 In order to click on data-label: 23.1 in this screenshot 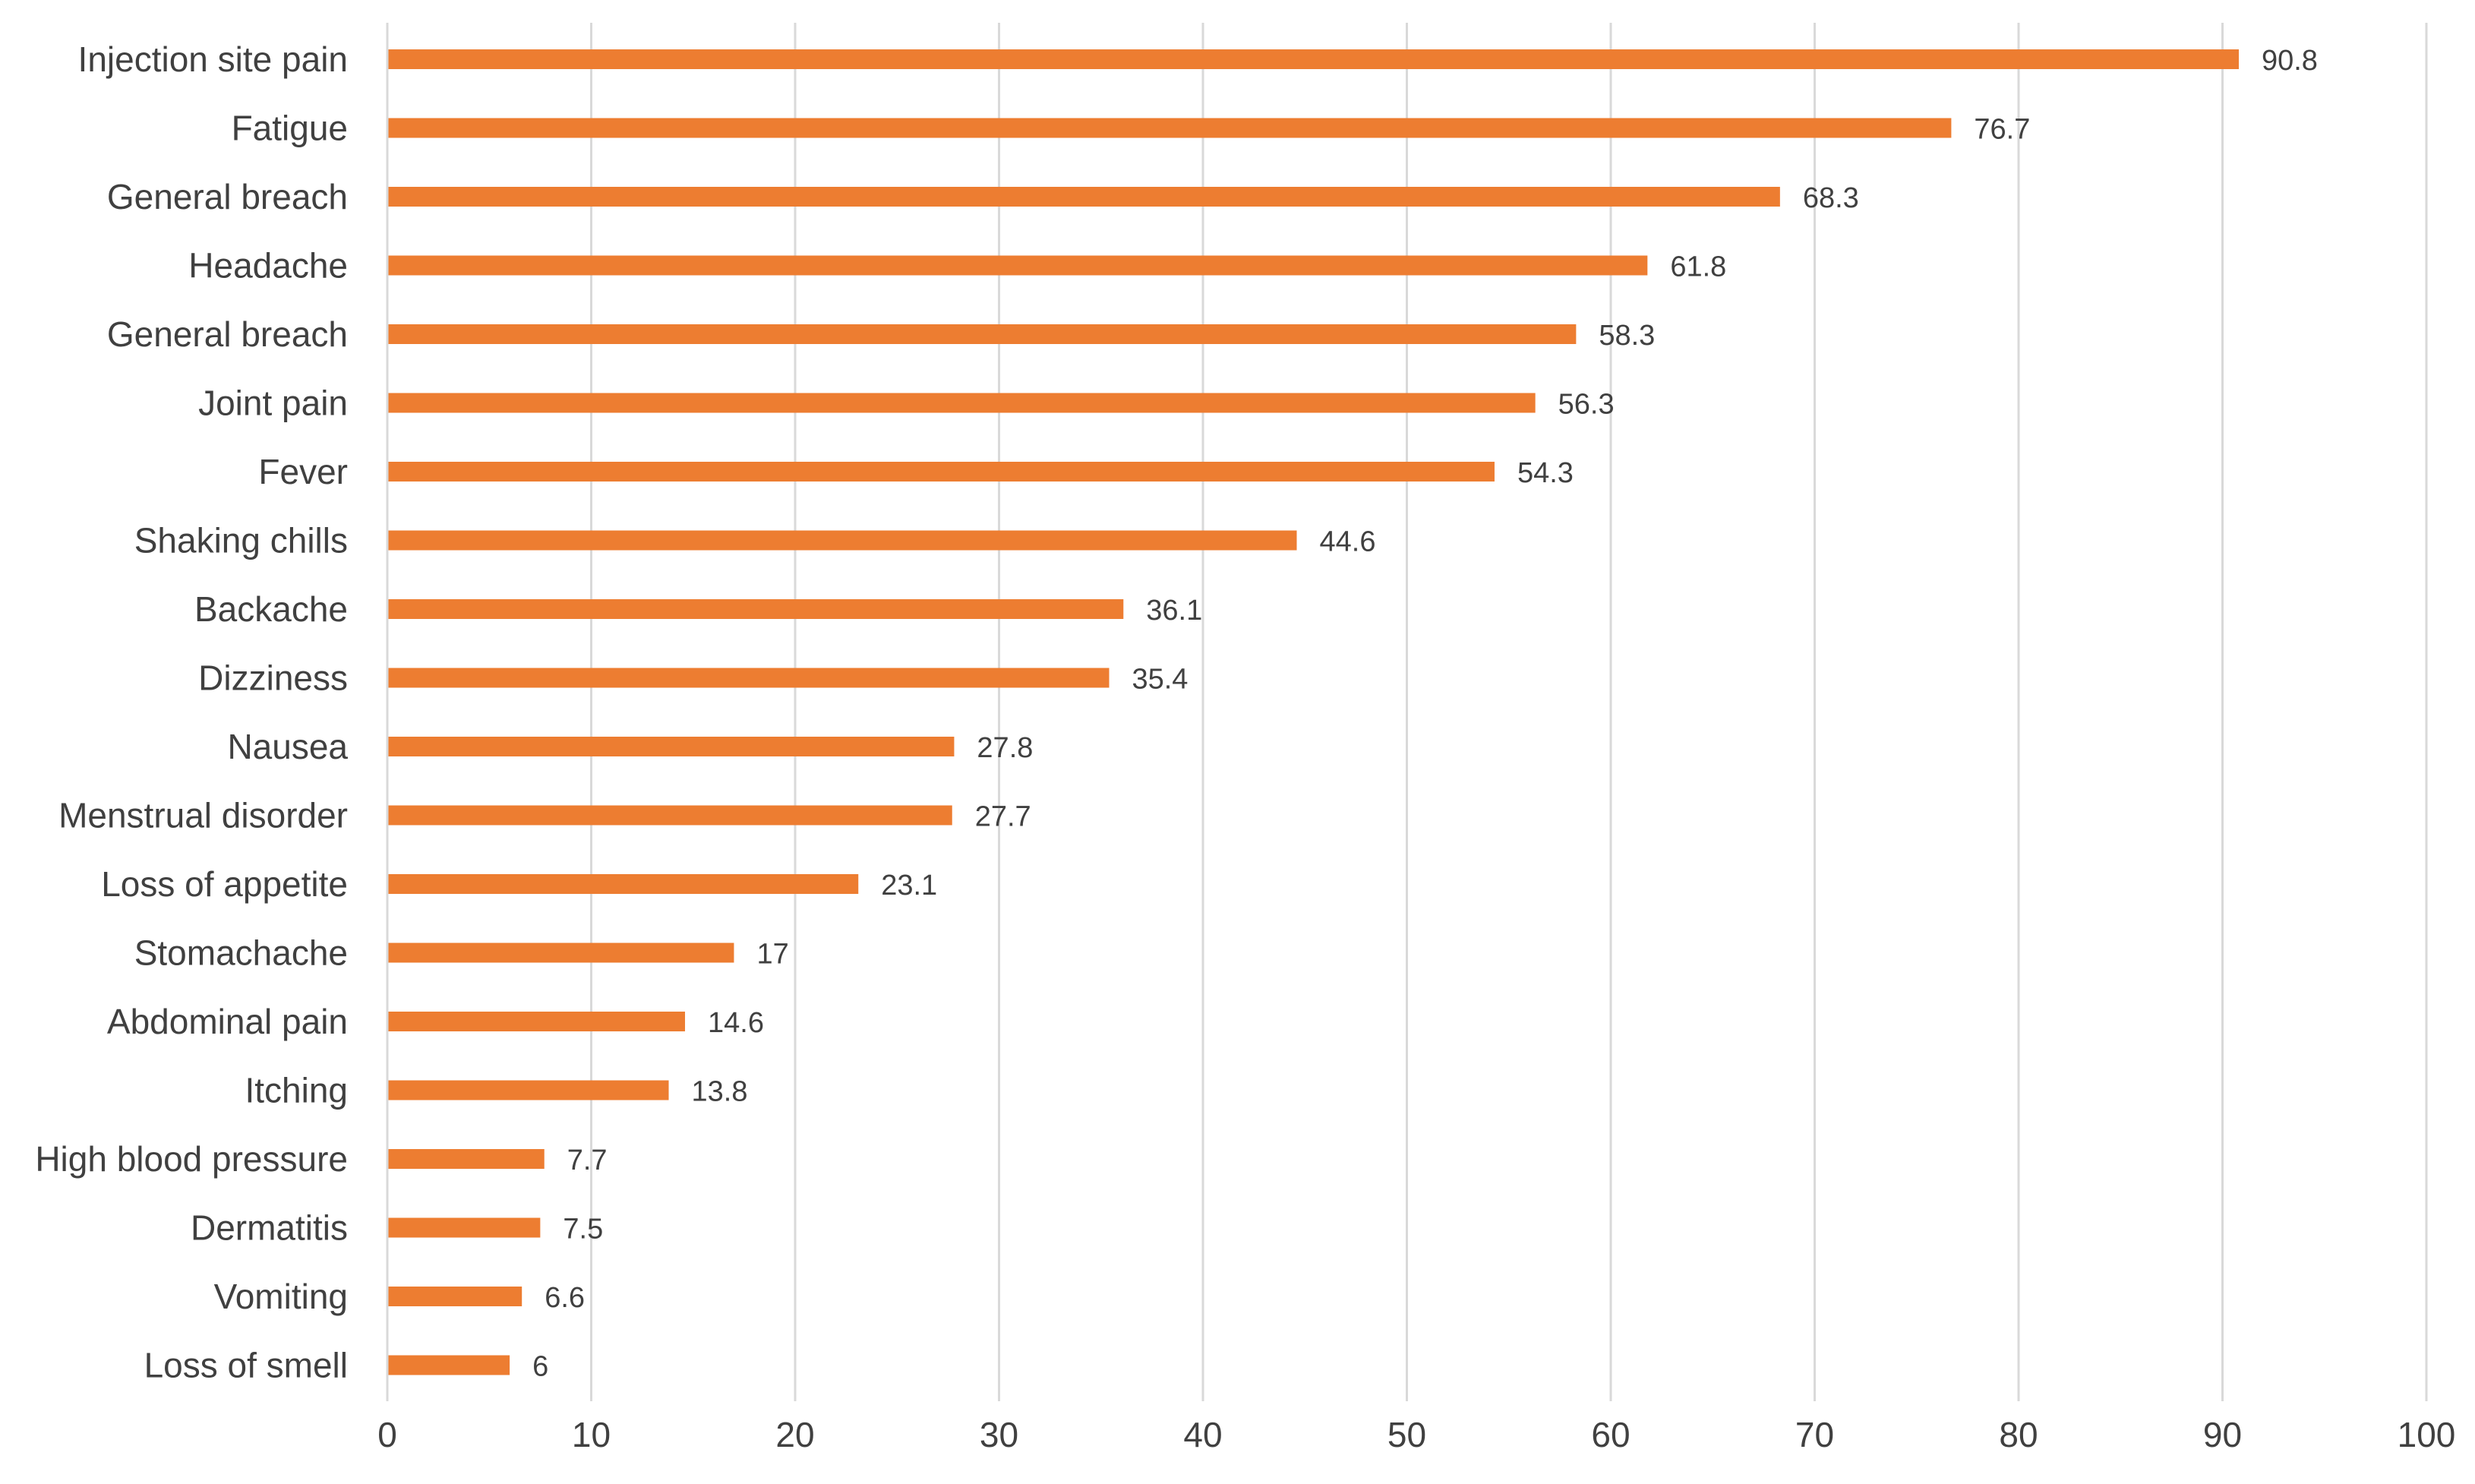, I will do `click(909, 885)`.